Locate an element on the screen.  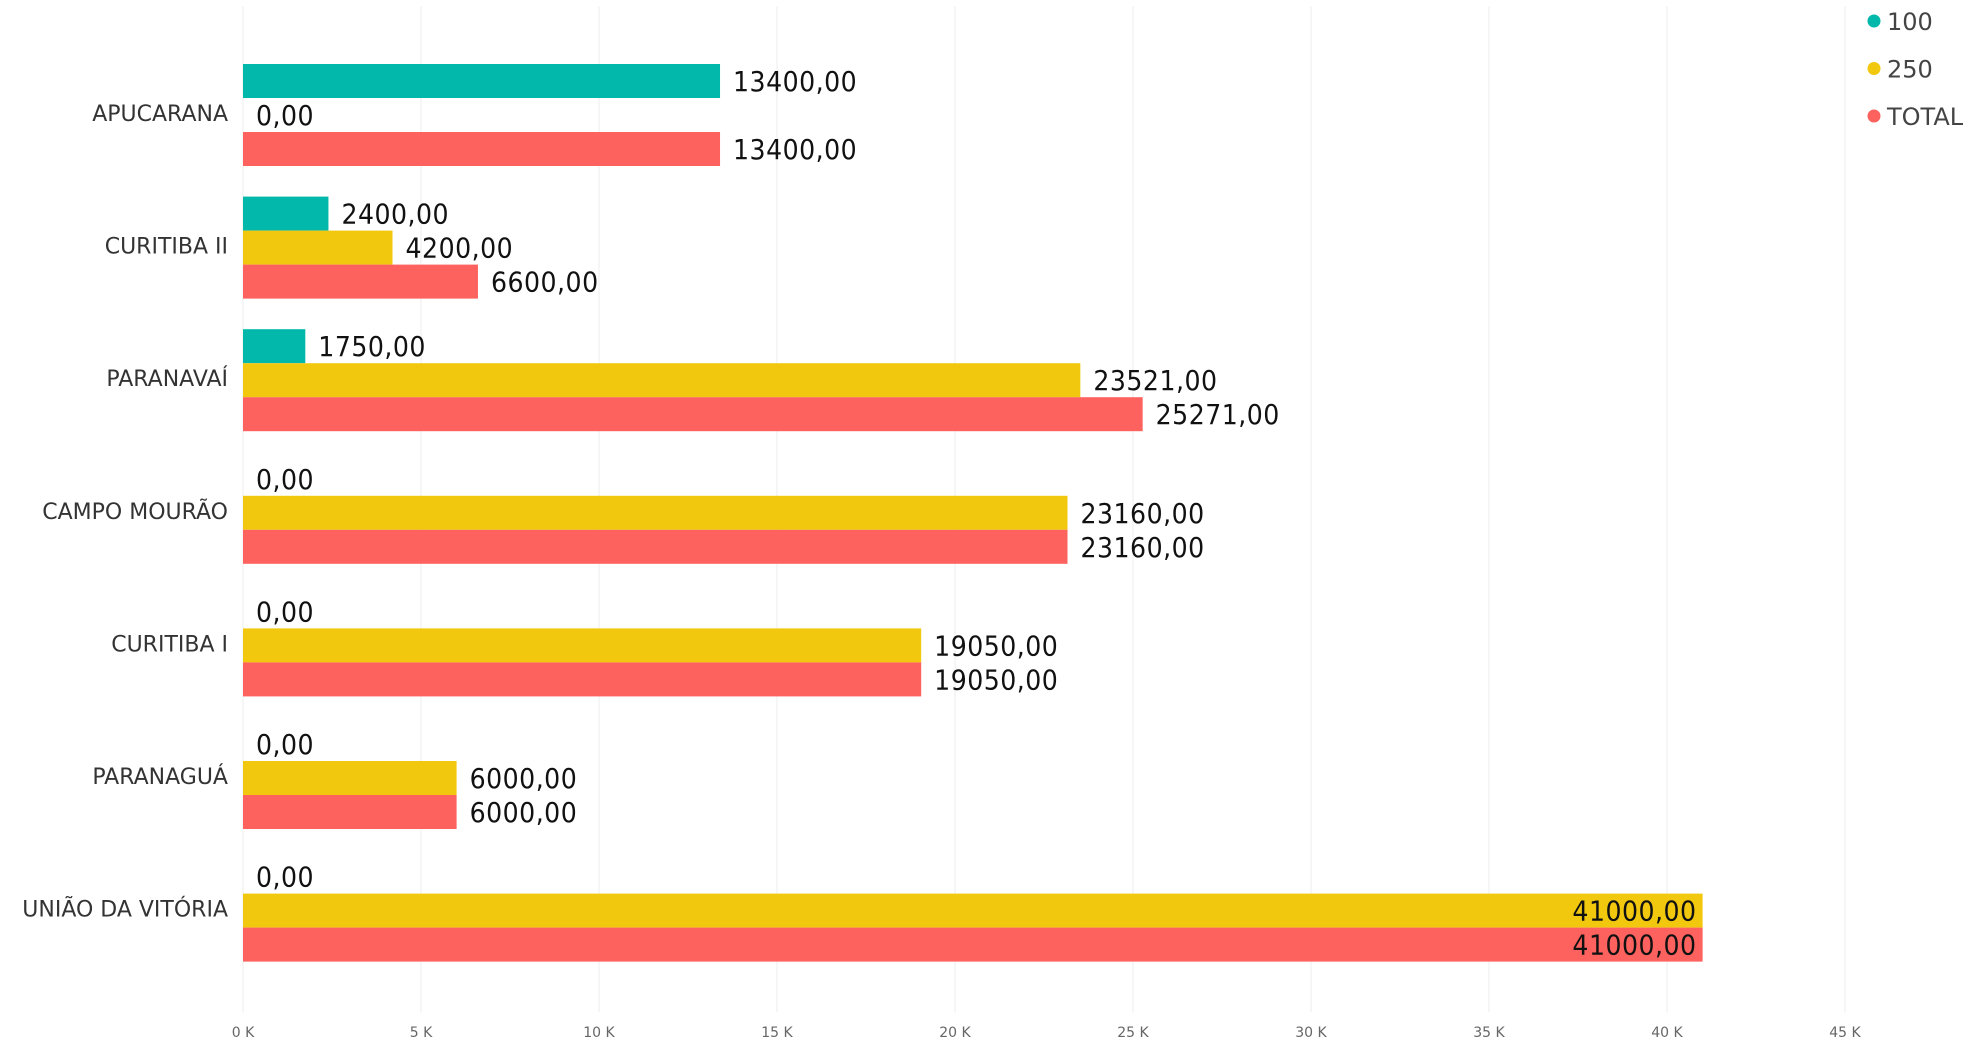
x-tick-label: 45 K is located at coordinates (1845, 1033).